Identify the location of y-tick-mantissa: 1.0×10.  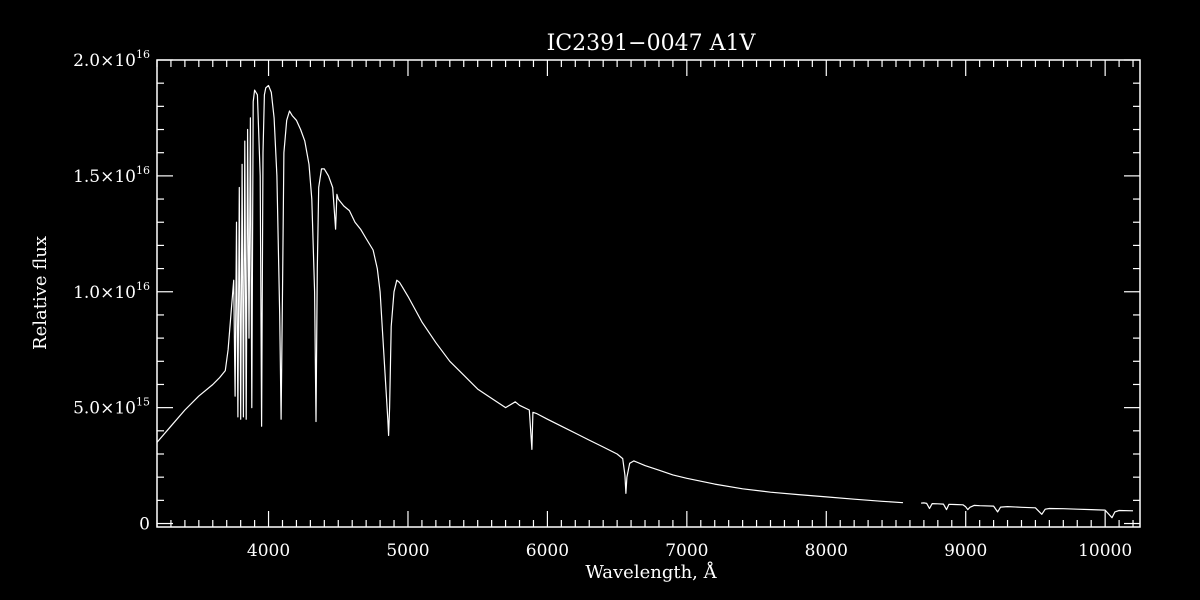
(104, 293).